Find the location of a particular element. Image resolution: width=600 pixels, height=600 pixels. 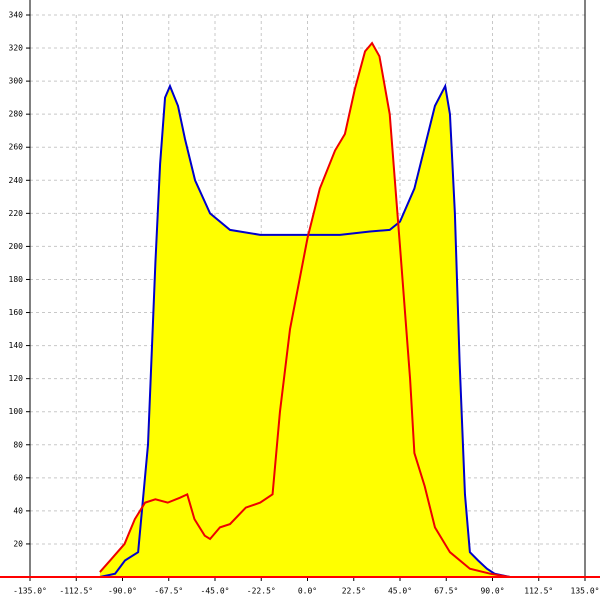

y-tick-label: 240 is located at coordinates (16, 180).